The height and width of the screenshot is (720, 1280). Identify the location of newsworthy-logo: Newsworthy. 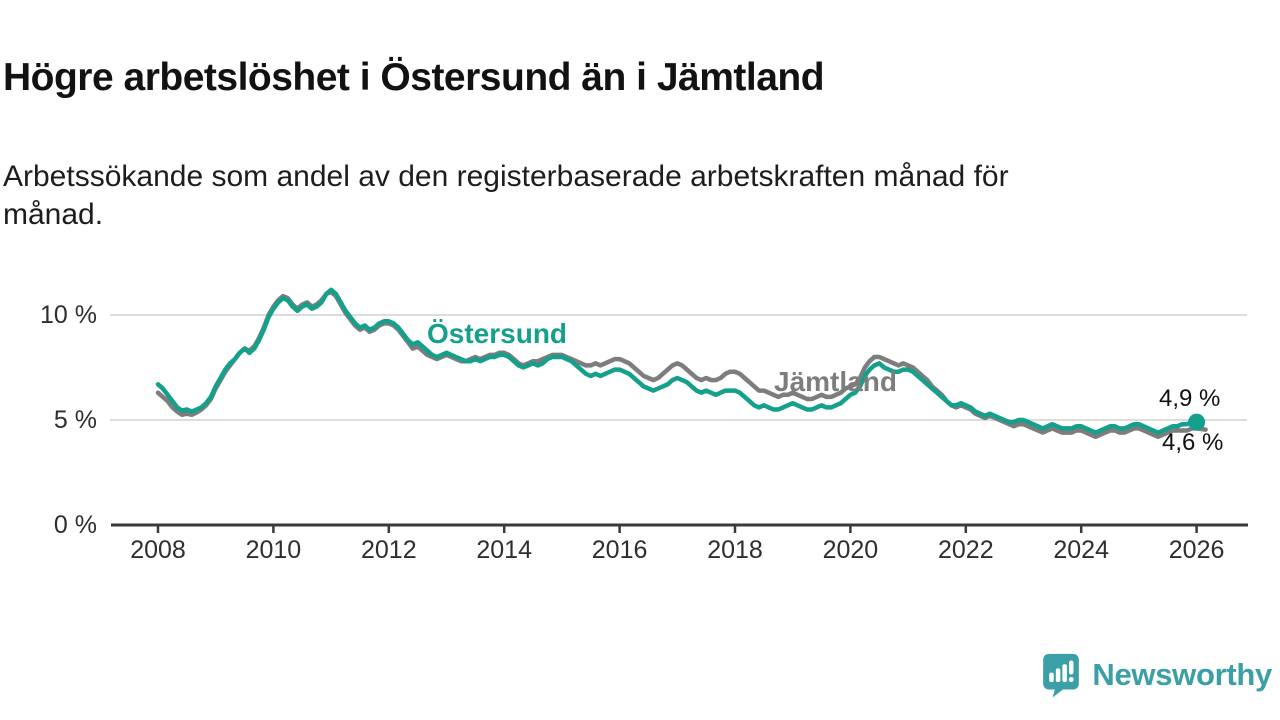
(1156, 675).